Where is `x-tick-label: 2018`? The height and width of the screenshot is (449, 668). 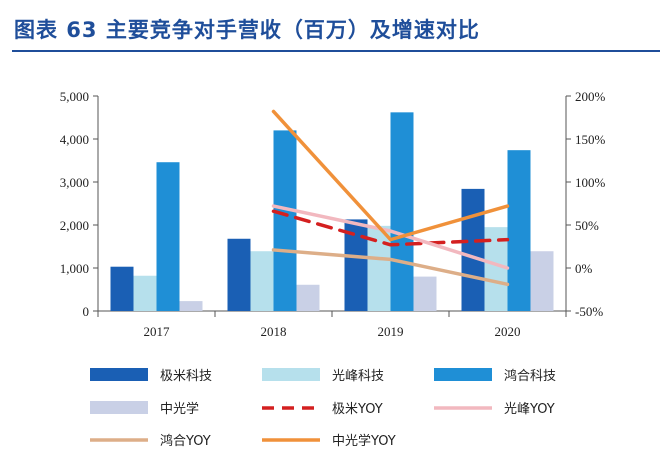 x-tick-label: 2018 is located at coordinates (274, 331).